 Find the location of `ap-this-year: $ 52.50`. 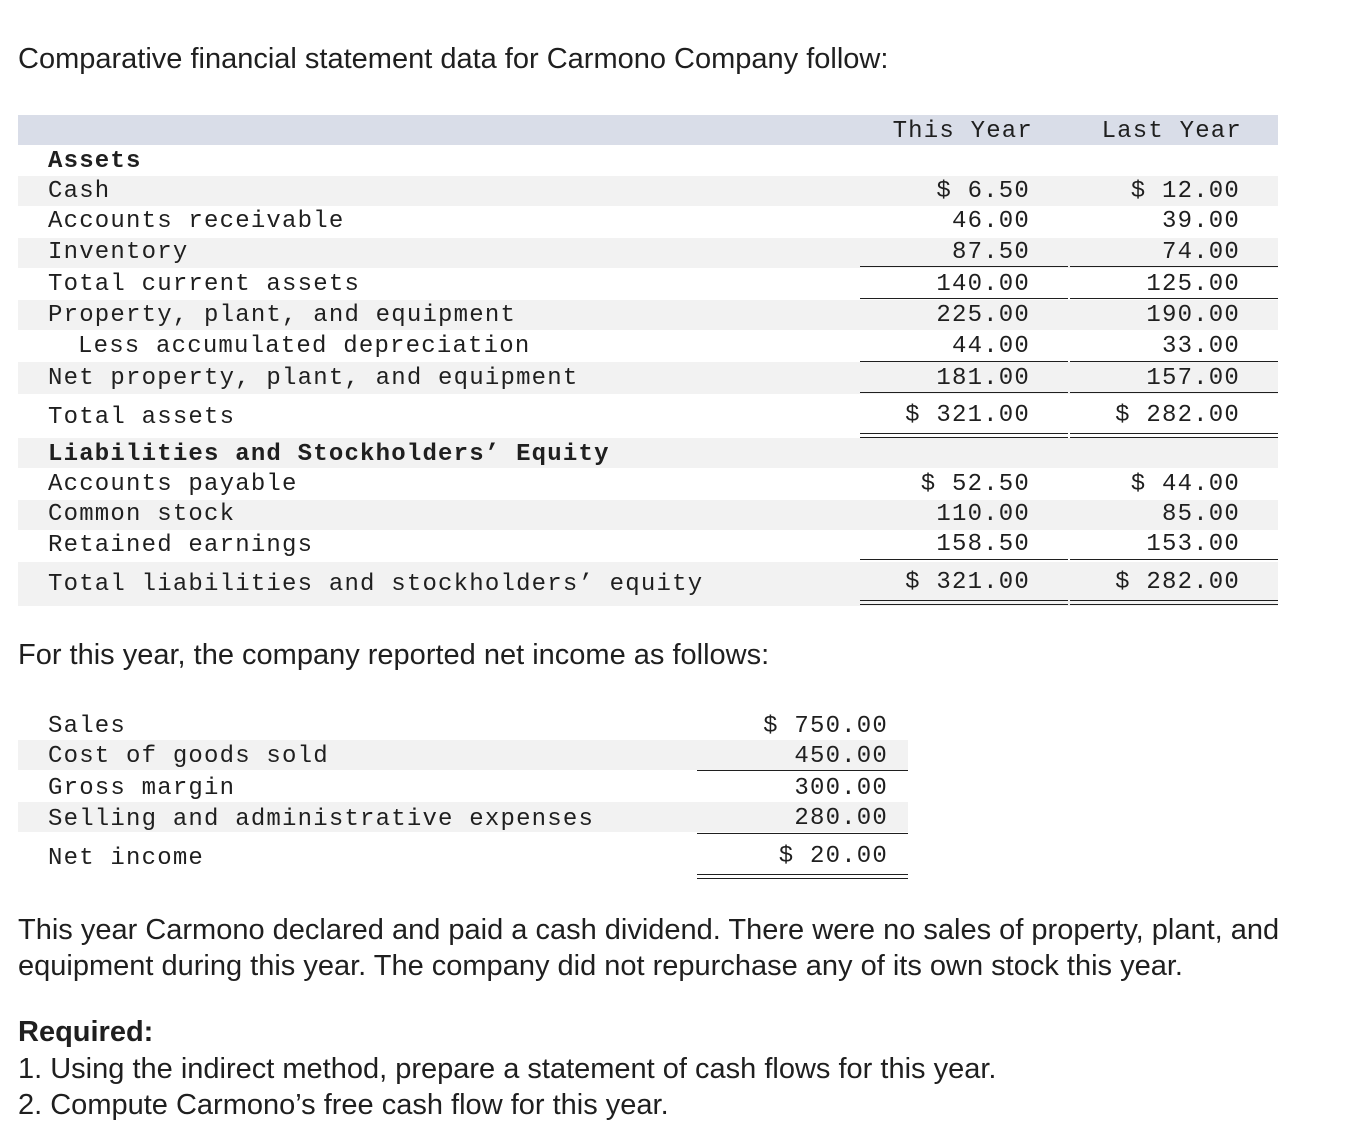

ap-this-year: $ 52.50 is located at coordinates (975, 484).